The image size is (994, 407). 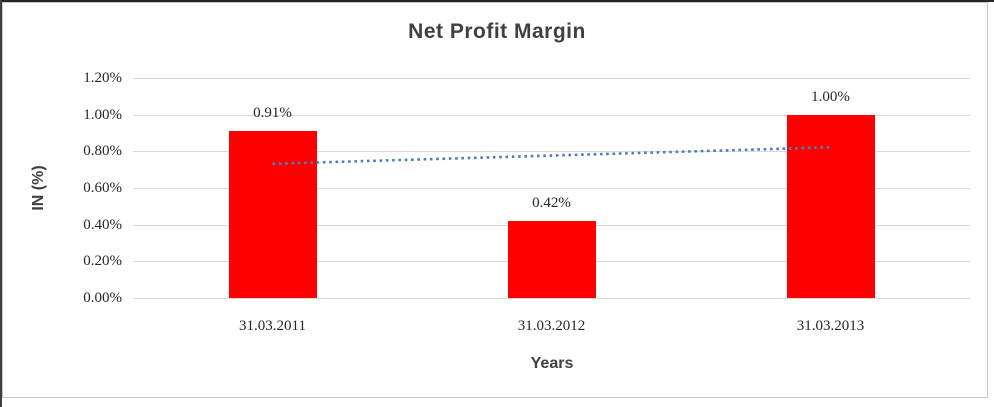 What do you see at coordinates (497, 1) in the screenshot?
I see `outer-border-top` at bounding box center [497, 1].